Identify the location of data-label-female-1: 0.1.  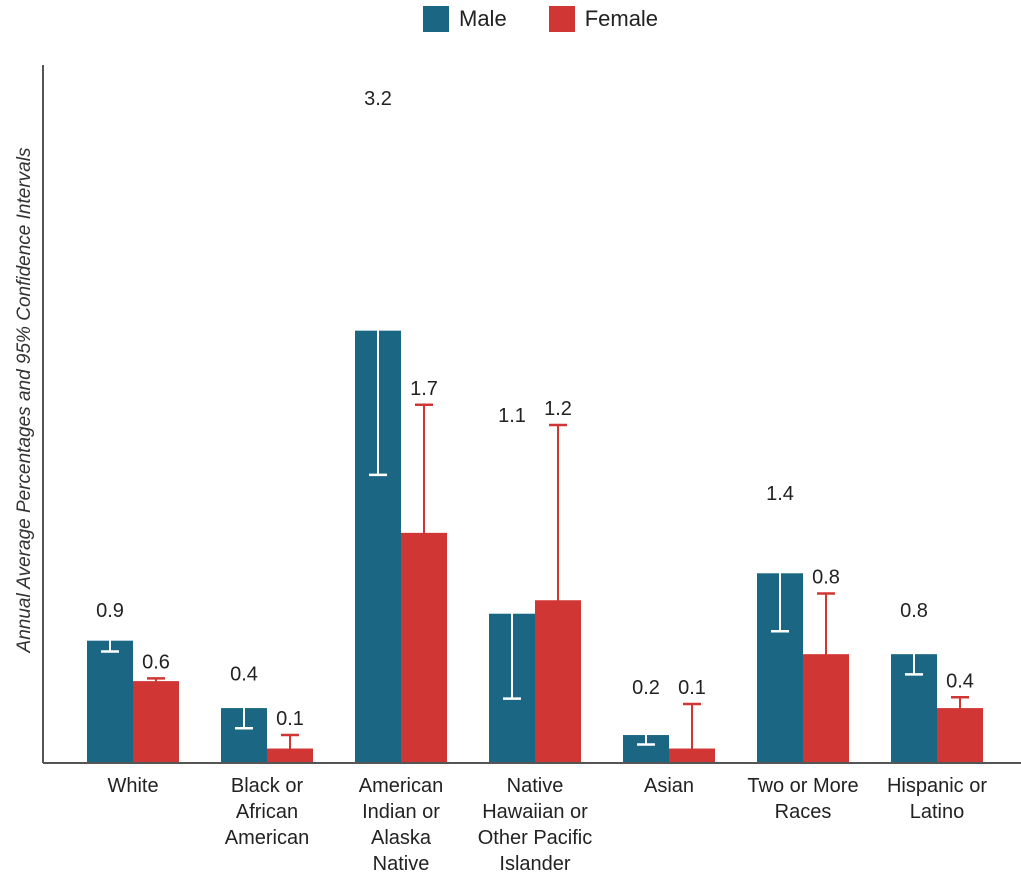
(290, 719).